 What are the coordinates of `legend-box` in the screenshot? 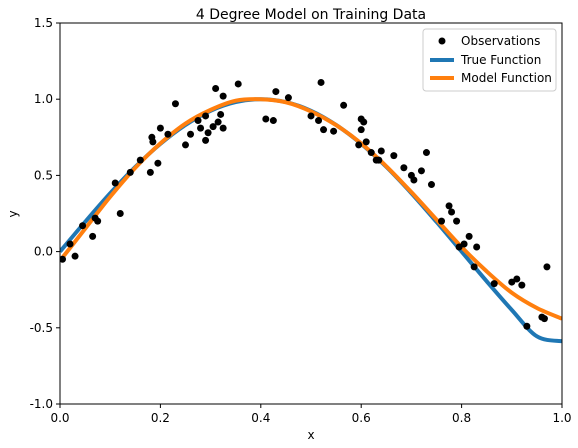 It's located at (489, 60).